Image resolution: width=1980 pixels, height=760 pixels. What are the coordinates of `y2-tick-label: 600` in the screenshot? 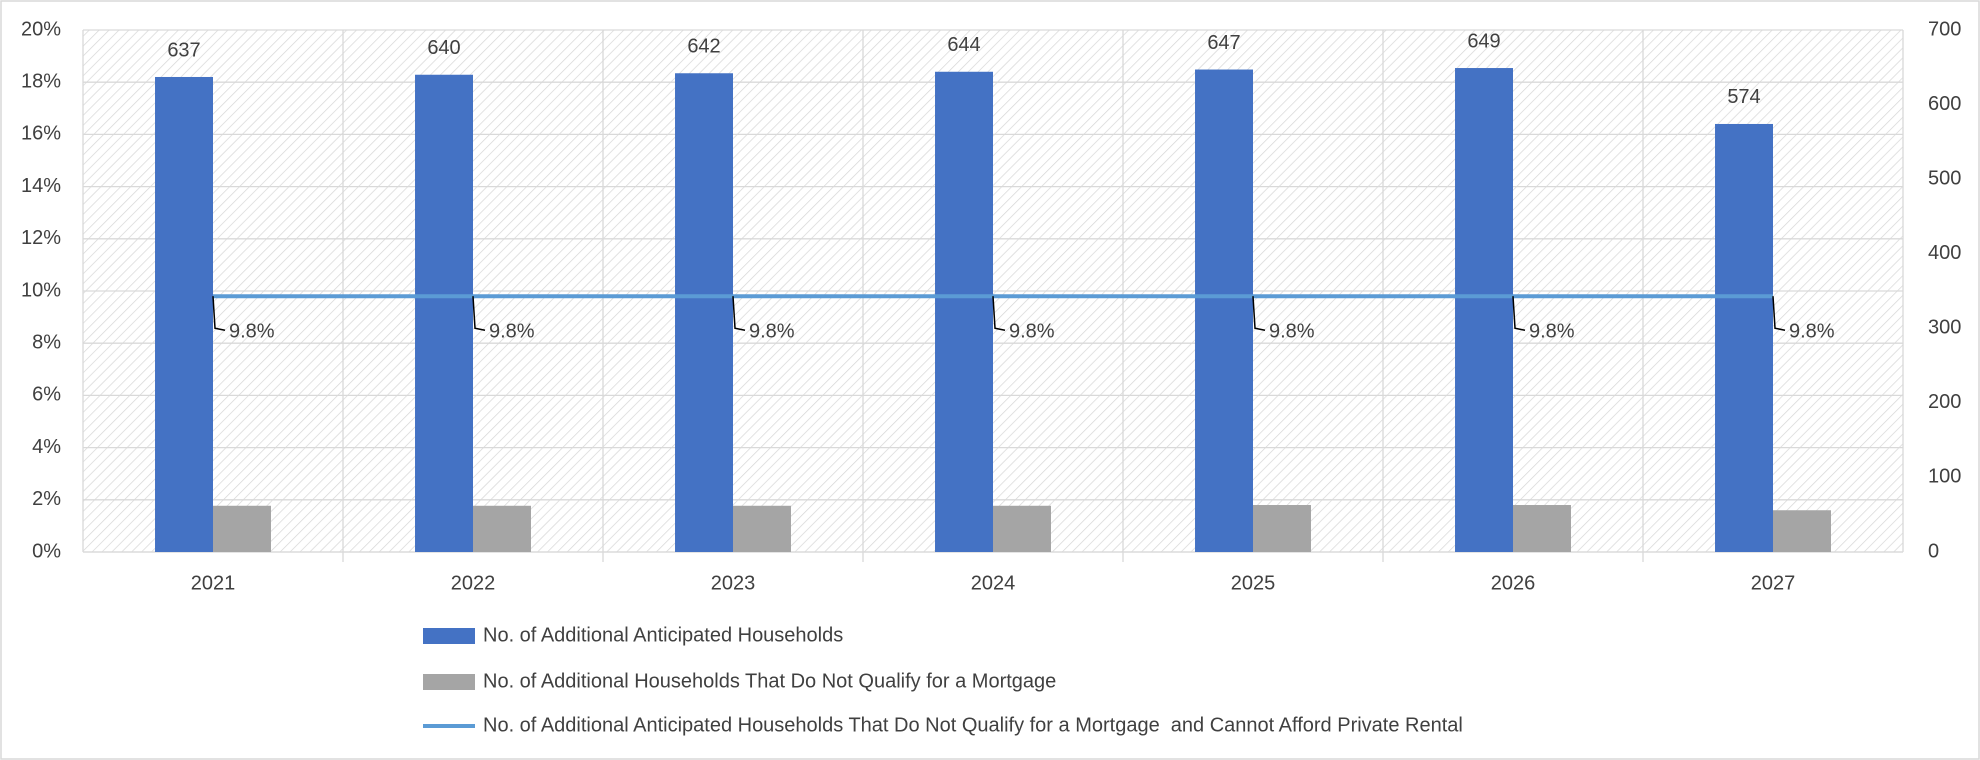 It's located at (1944, 104).